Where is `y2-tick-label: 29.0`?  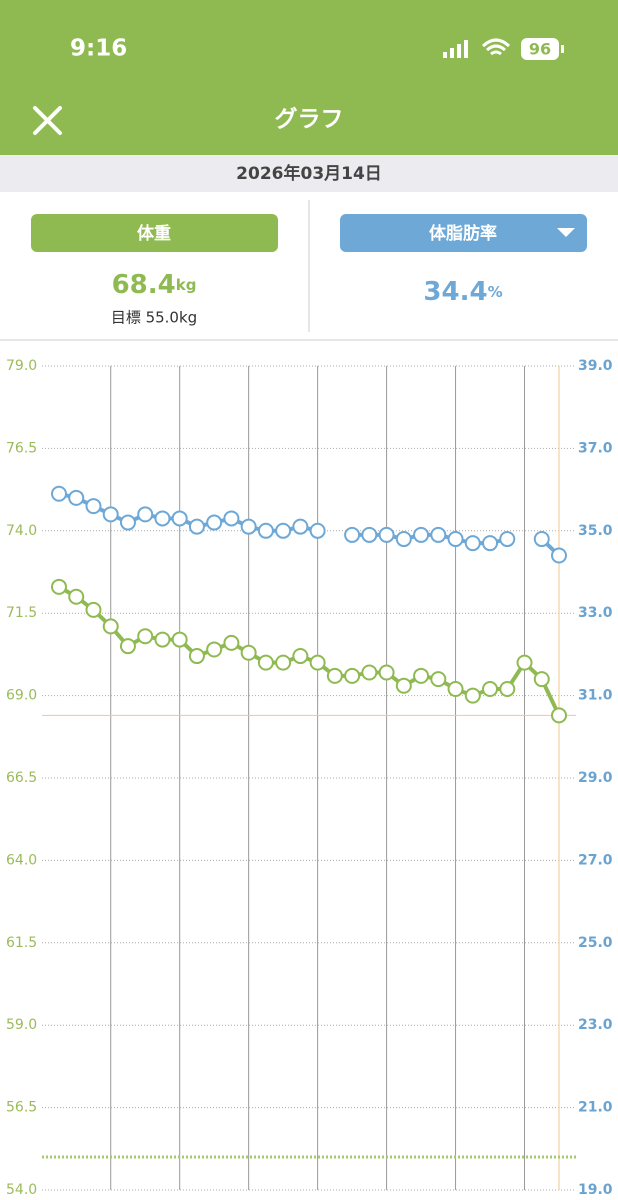 y2-tick-label: 29.0 is located at coordinates (595, 778).